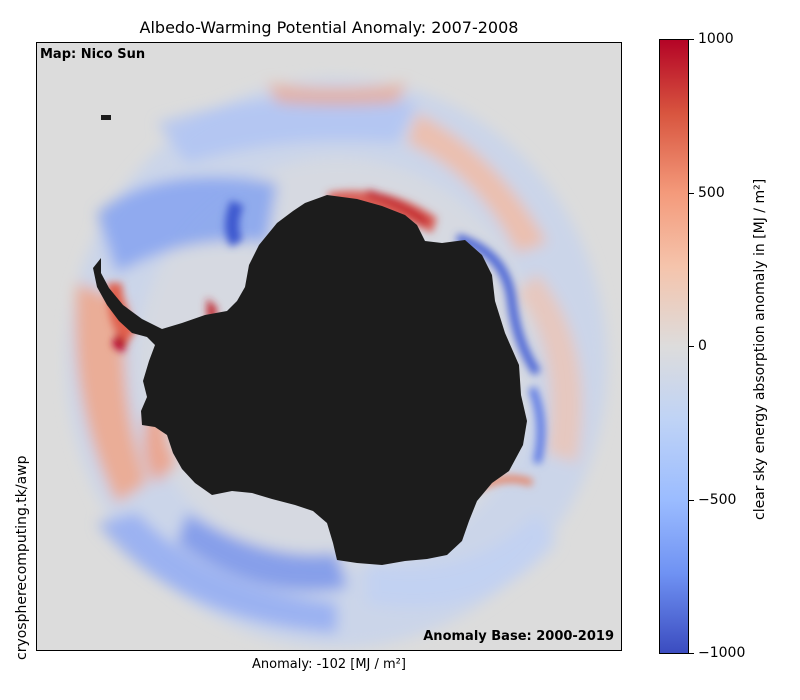 This screenshot has width=800, height=700. What do you see at coordinates (717, 500) in the screenshot?
I see `colorbar-tick-label: −500` at bounding box center [717, 500].